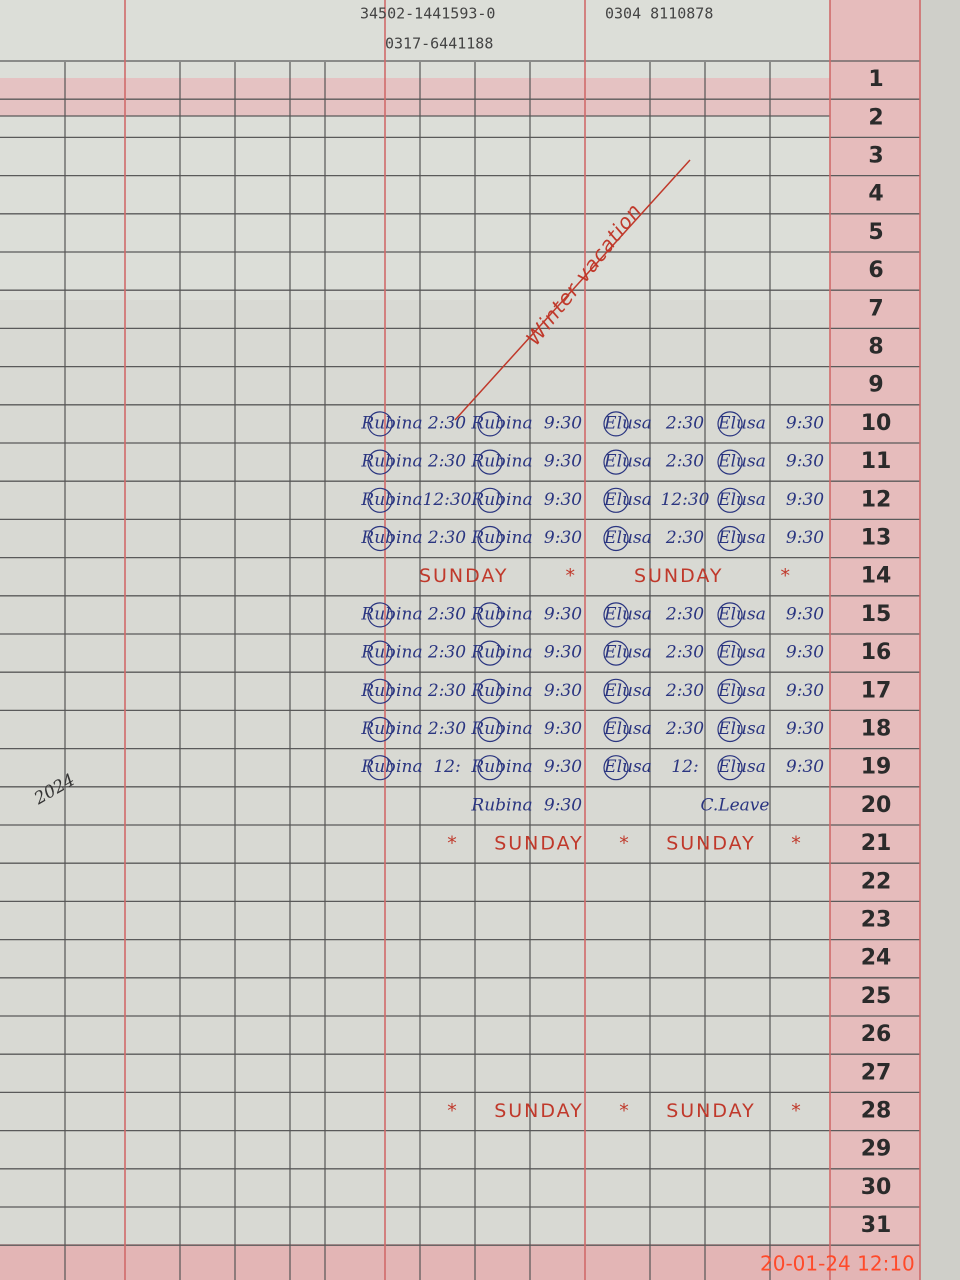 The image size is (960, 1280). Describe the element at coordinates (876, 1149) in the screenshot. I see `day-number: 29` at that location.